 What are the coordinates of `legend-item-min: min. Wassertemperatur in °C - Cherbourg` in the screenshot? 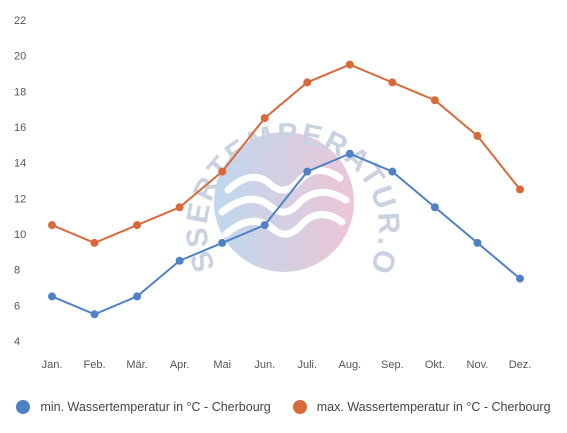 It's located at (143, 407).